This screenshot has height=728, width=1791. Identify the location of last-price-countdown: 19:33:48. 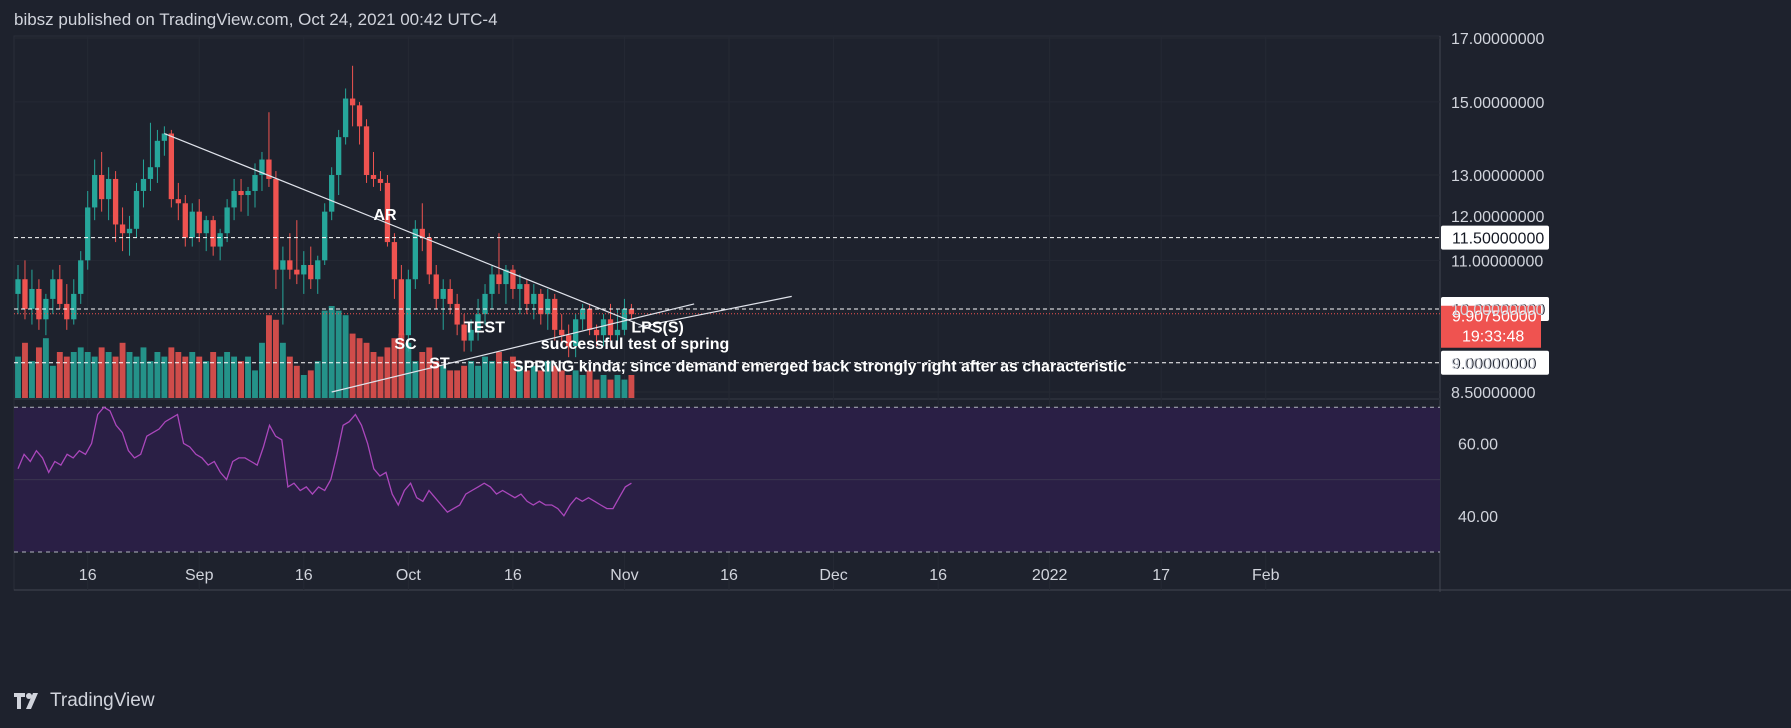
(1493, 337).